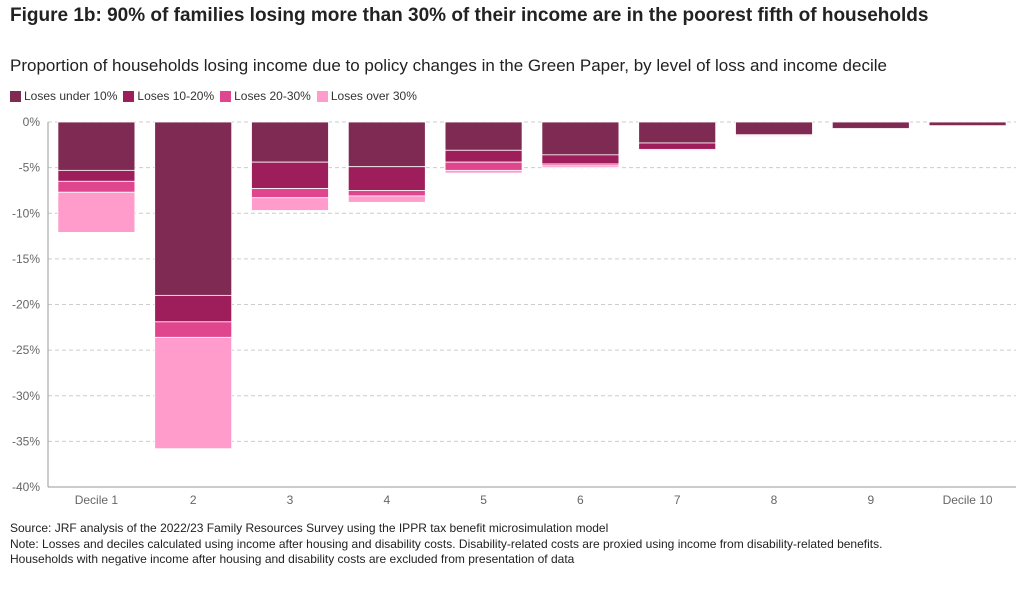  Describe the element at coordinates (580, 500) in the screenshot. I see `x-tick-label: 6` at that location.